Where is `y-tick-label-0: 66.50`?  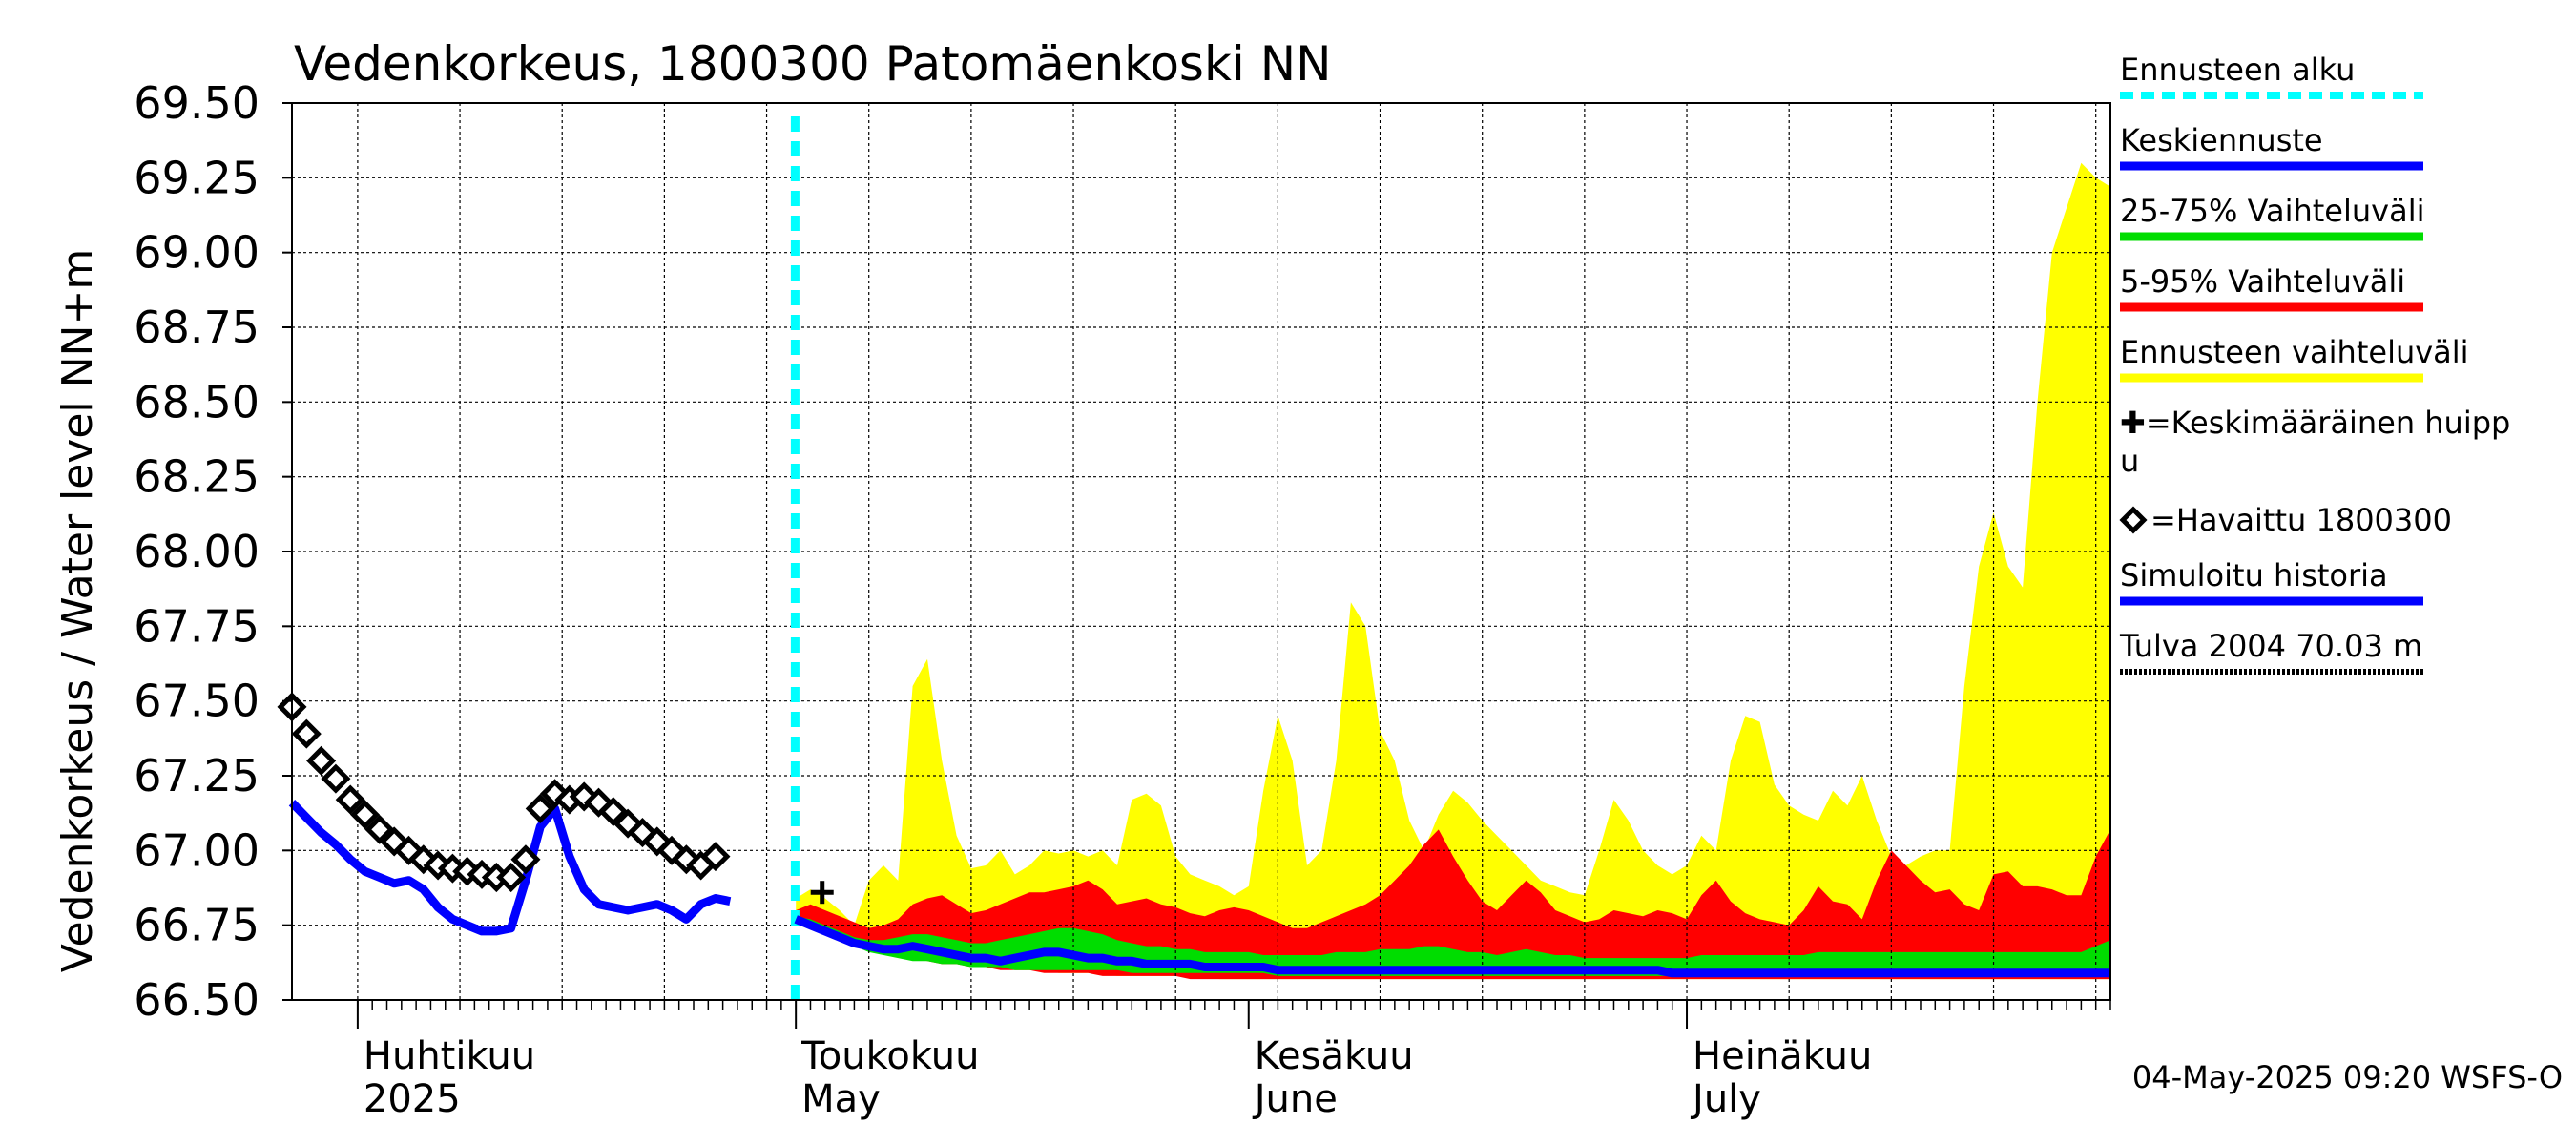 y-tick-label-0: 66.50 is located at coordinates (197, 1000).